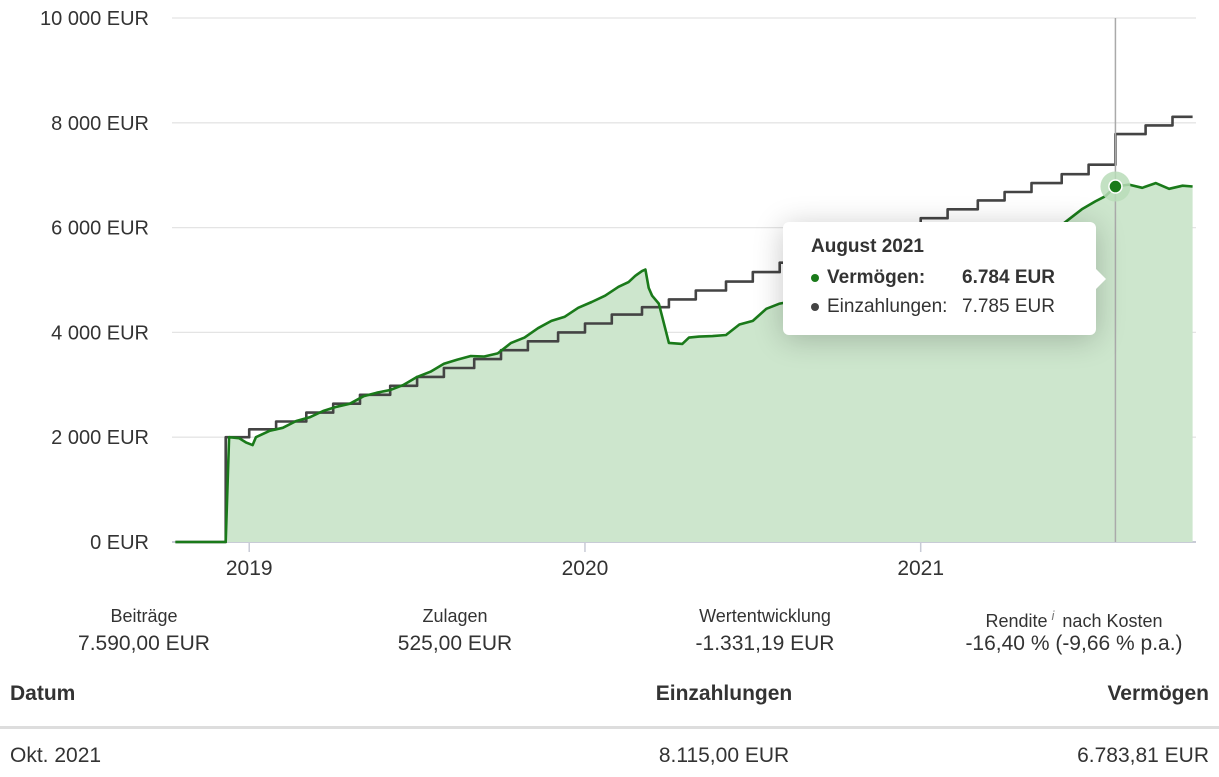 The height and width of the screenshot is (777, 1219). Describe the element at coordinates (1008, 277) in the screenshot. I see `tooltip-value: 6.784 EUR` at that location.